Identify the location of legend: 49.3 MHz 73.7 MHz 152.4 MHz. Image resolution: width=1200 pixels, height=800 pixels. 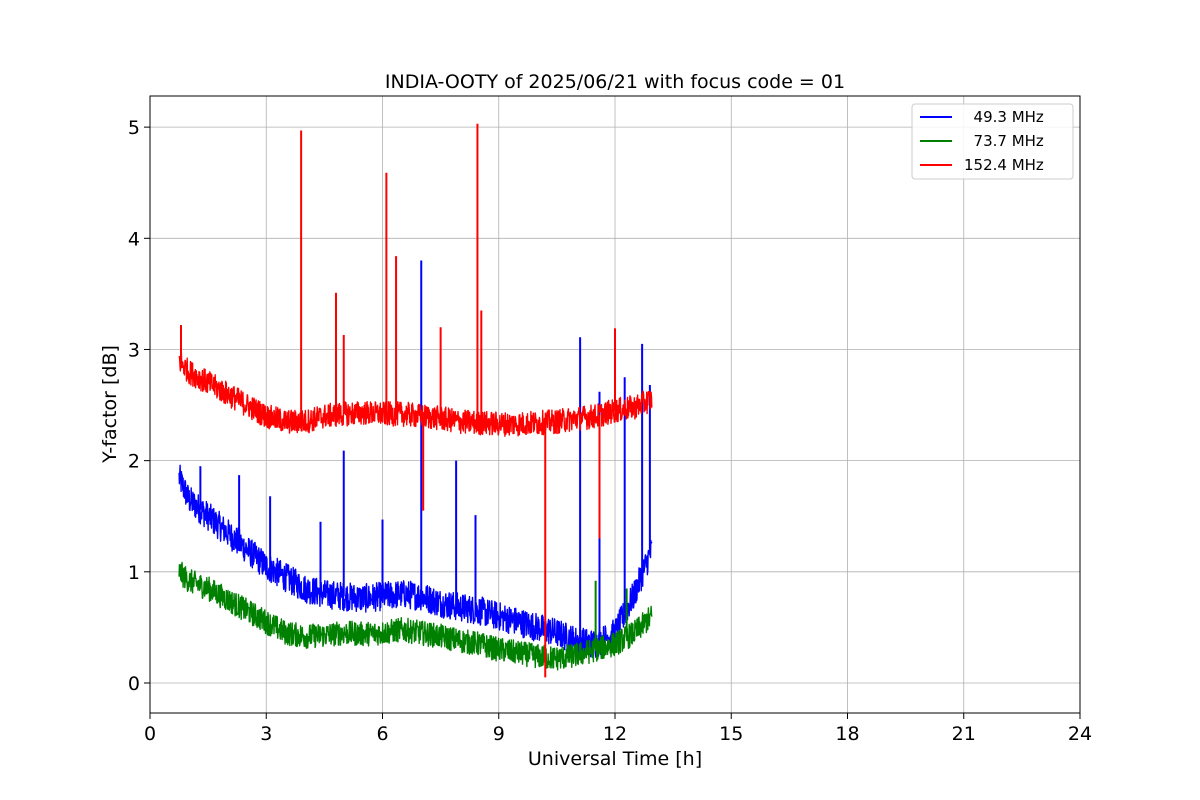
(992, 141).